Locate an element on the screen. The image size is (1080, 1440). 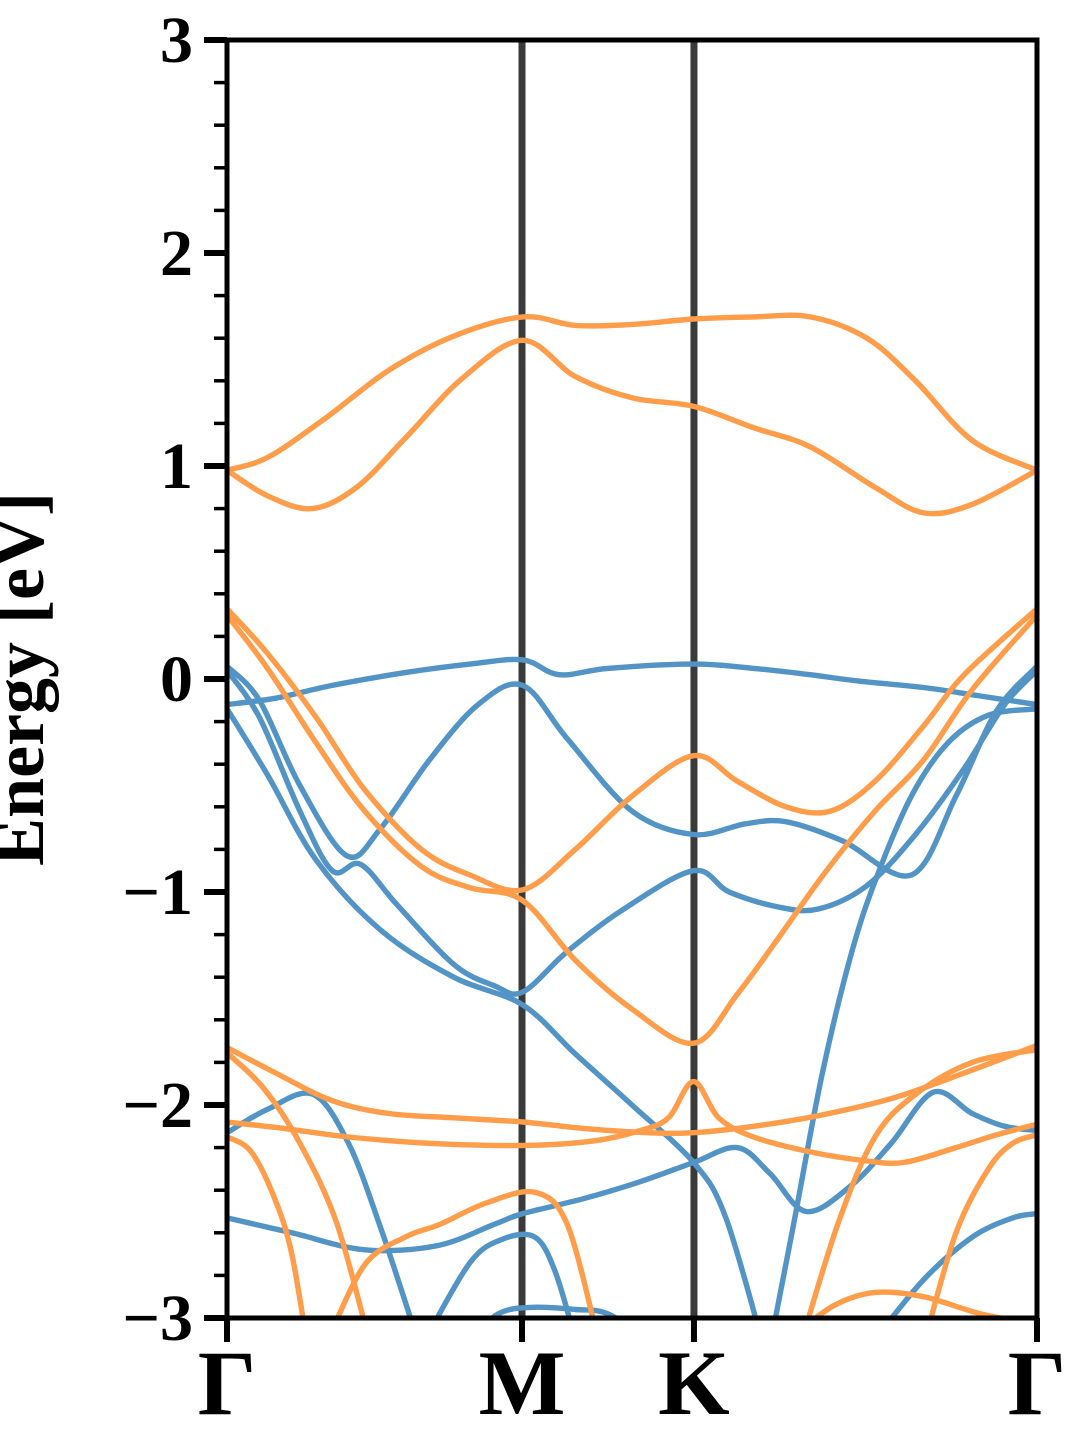
y-tick-labels: 3 2 1 0 −1 −2 −3 is located at coordinates (157, 679).